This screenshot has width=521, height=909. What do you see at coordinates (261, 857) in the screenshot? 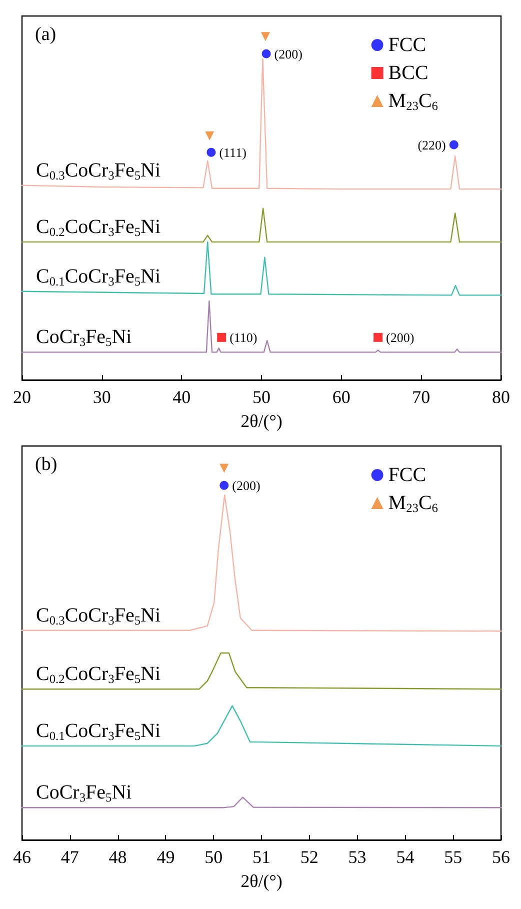
I see `x-tick-label: 51` at bounding box center [261, 857].